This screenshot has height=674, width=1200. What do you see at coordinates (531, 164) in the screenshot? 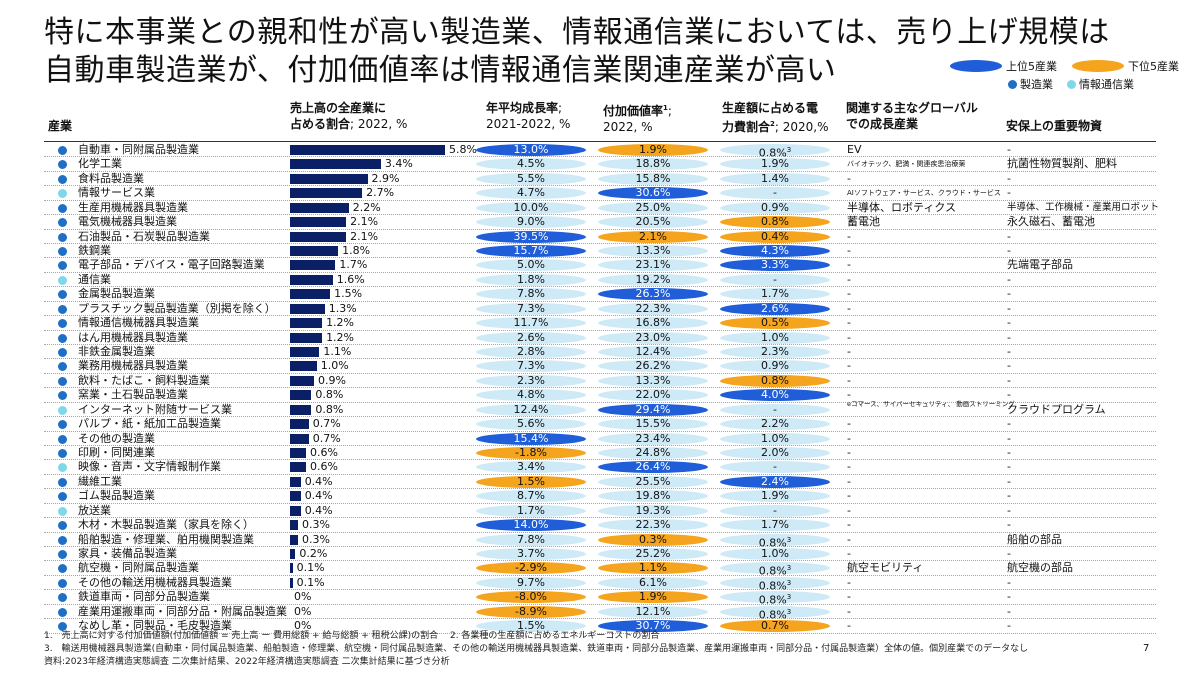
I see `growth-cell: 4.5%` at bounding box center [531, 164].